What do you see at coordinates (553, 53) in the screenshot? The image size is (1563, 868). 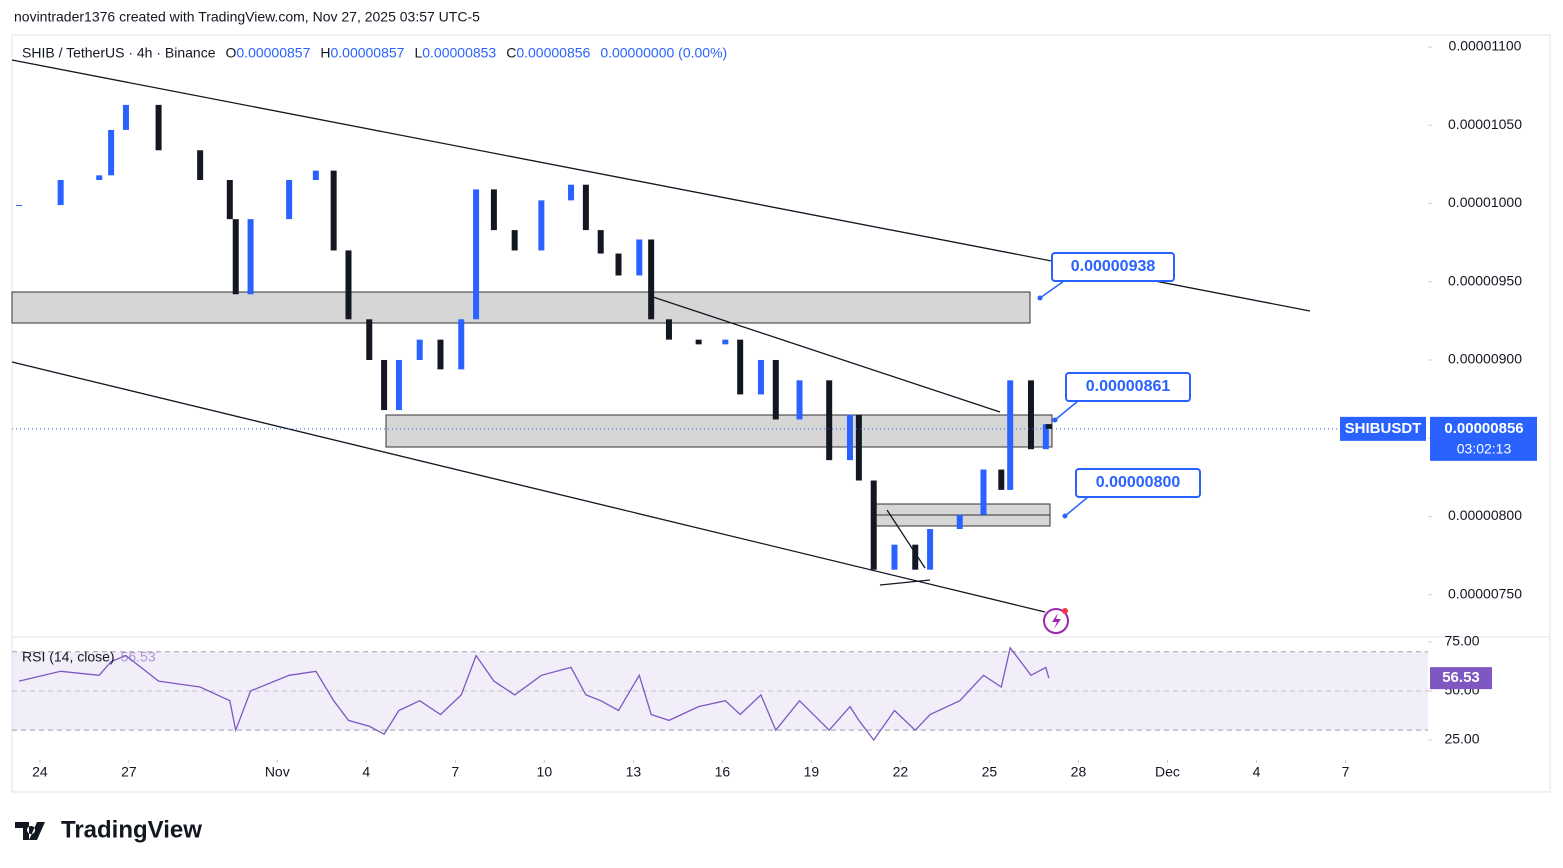 I see `legend-value: 0.00000856` at bounding box center [553, 53].